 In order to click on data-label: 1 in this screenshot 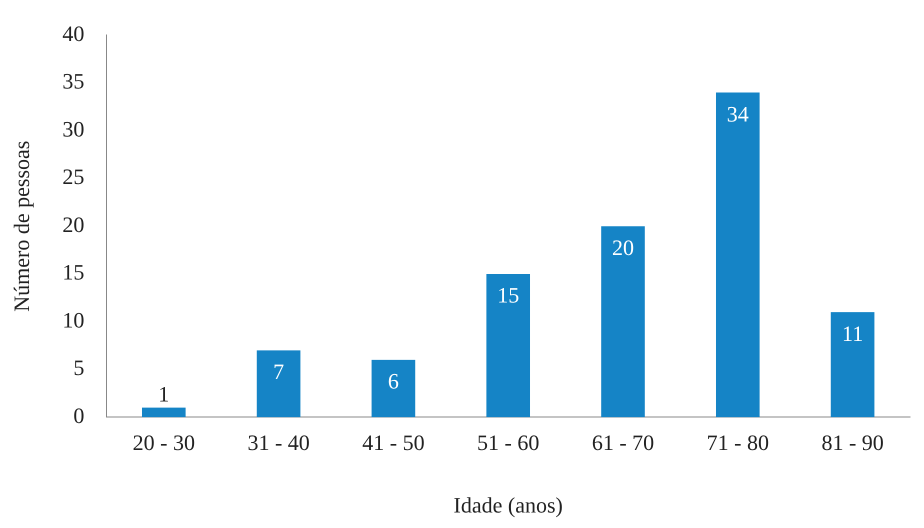, I will do `click(164, 393)`.